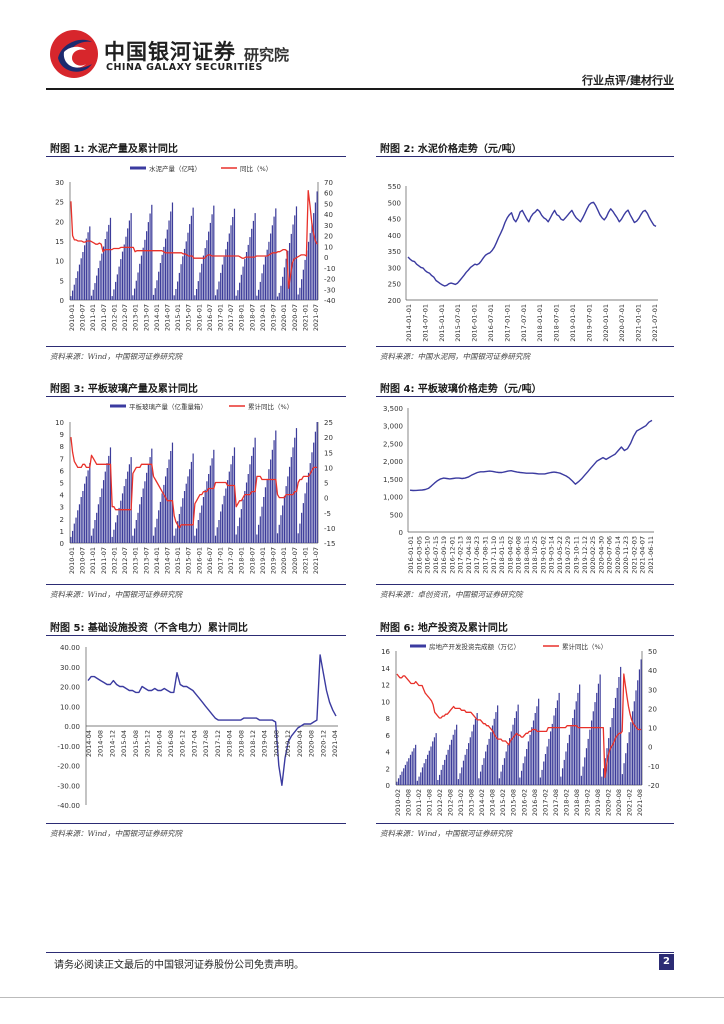  What do you see at coordinates (72, 317) in the screenshot?
I see `x-x-tick-label: 2010-01` at bounding box center [72, 317].